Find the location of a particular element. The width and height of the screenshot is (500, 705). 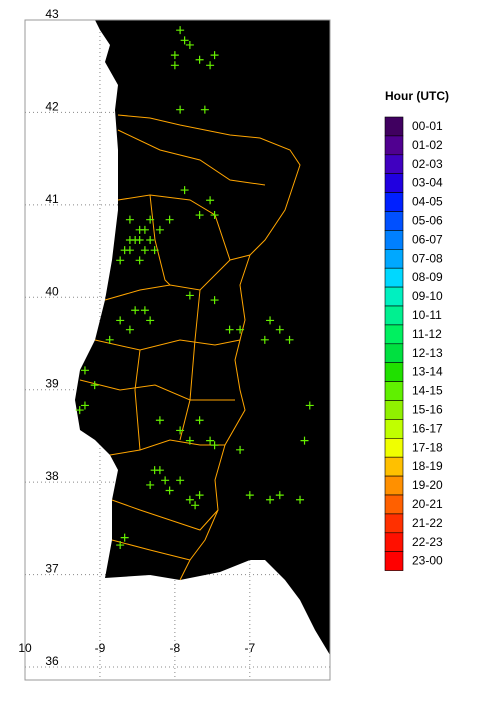

legend-label: 08-09 is located at coordinates (427, 277).